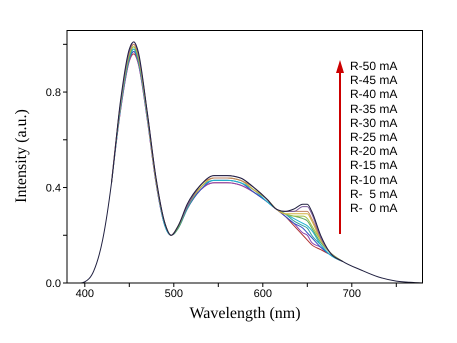  What do you see at coordinates (53, 284) in the screenshot?
I see `y-tick-label: 0.0` at bounding box center [53, 284].